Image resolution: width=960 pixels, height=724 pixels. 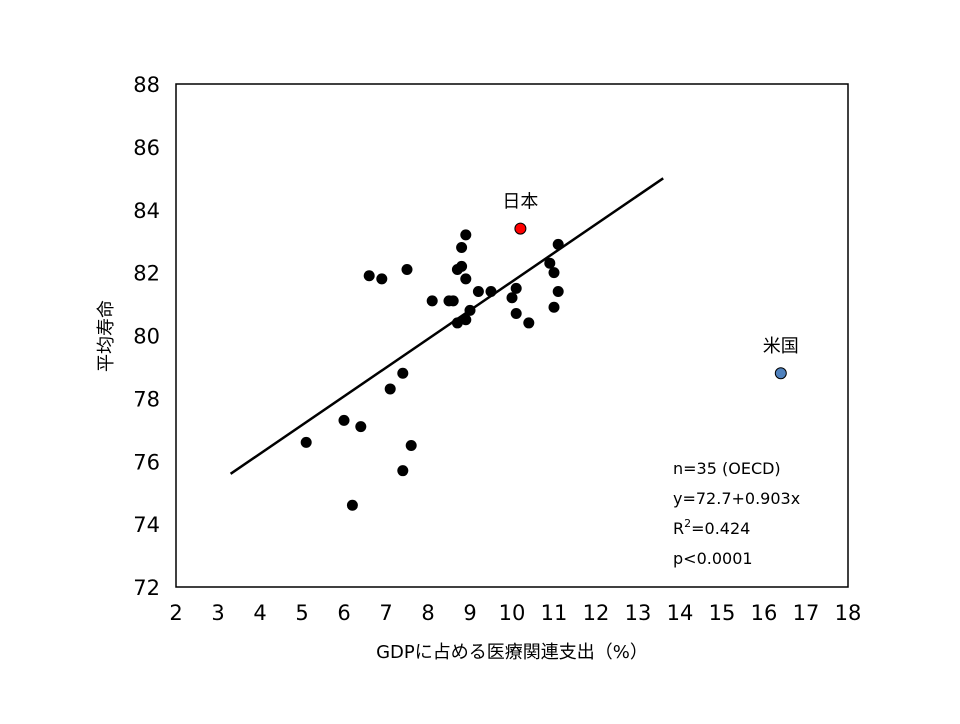 I want to click on x-tick-label: 10, so click(x=512, y=613).